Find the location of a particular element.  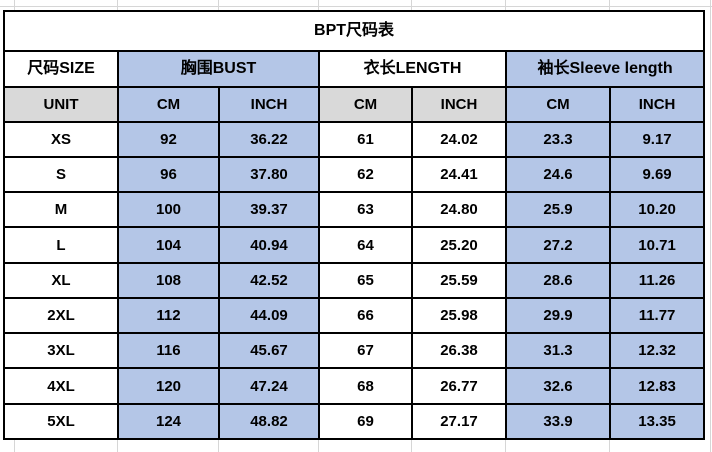

value-cell: 48.82 is located at coordinates (269, 421).